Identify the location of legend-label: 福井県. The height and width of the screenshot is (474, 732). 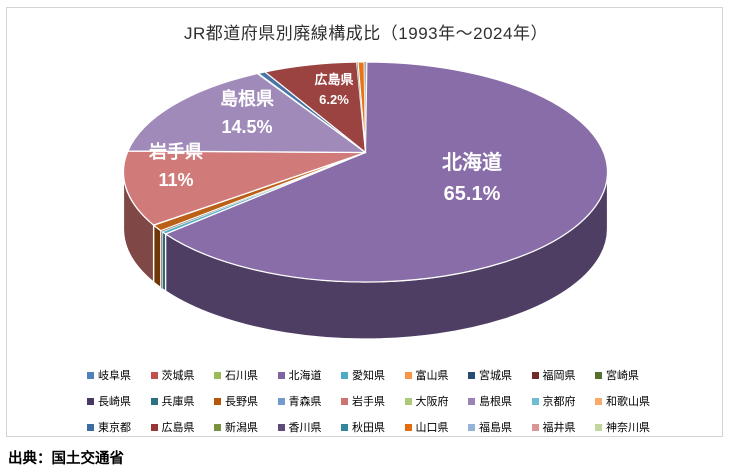
(559, 428).